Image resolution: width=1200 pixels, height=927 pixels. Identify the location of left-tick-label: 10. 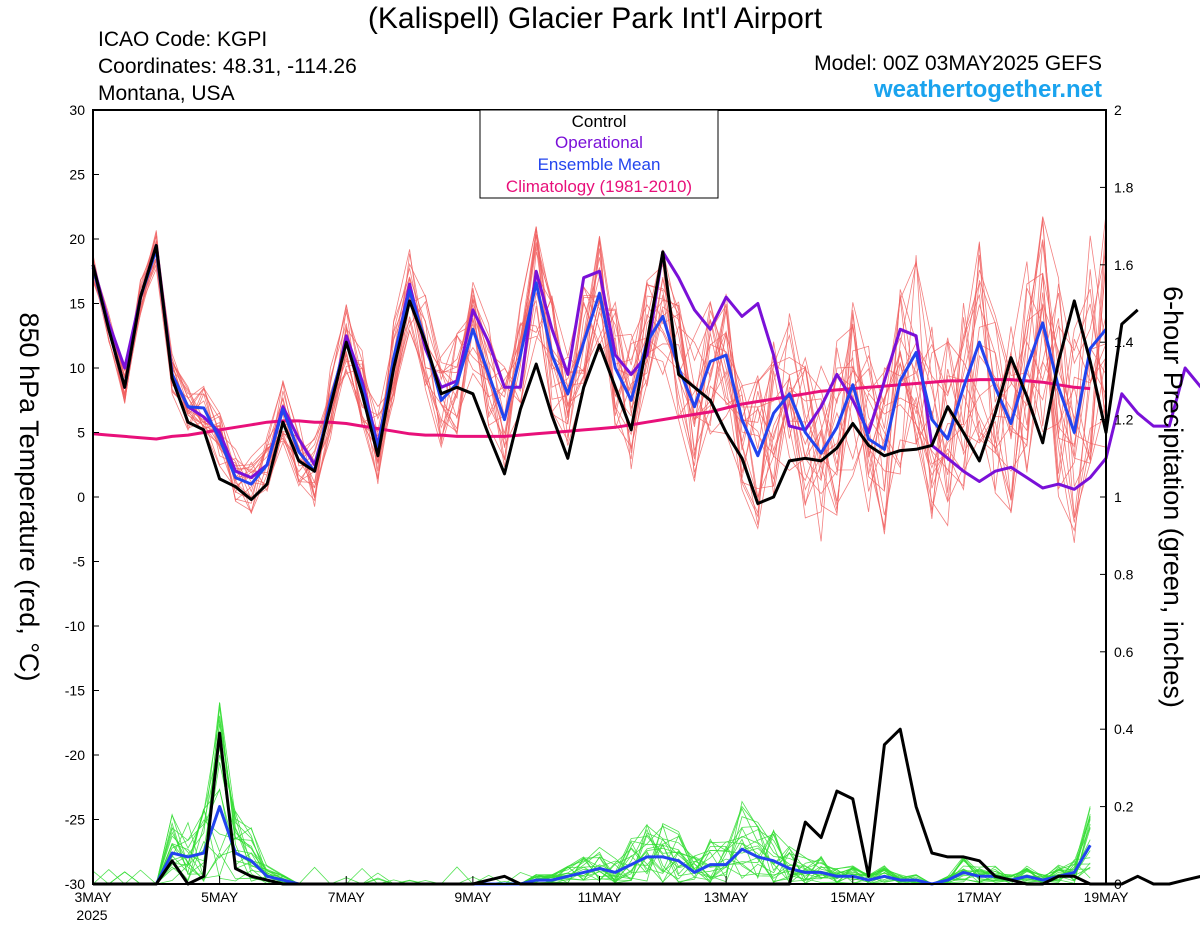
(77, 368).